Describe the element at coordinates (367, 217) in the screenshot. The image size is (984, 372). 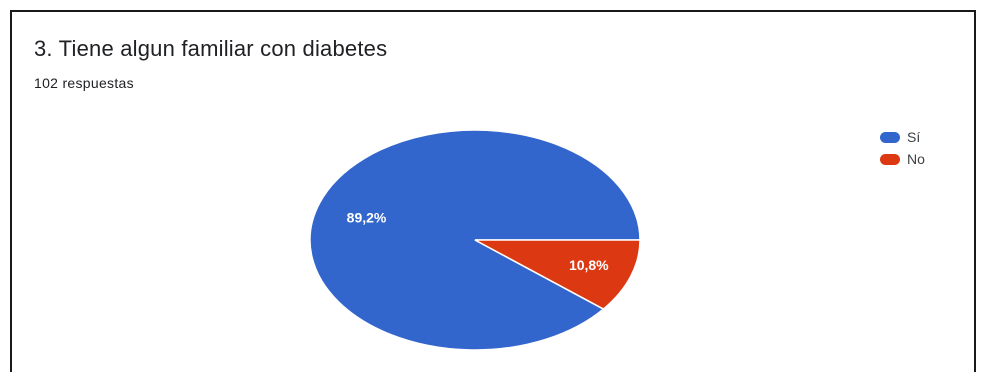
I see `slice-label-si: 89,2%` at that location.